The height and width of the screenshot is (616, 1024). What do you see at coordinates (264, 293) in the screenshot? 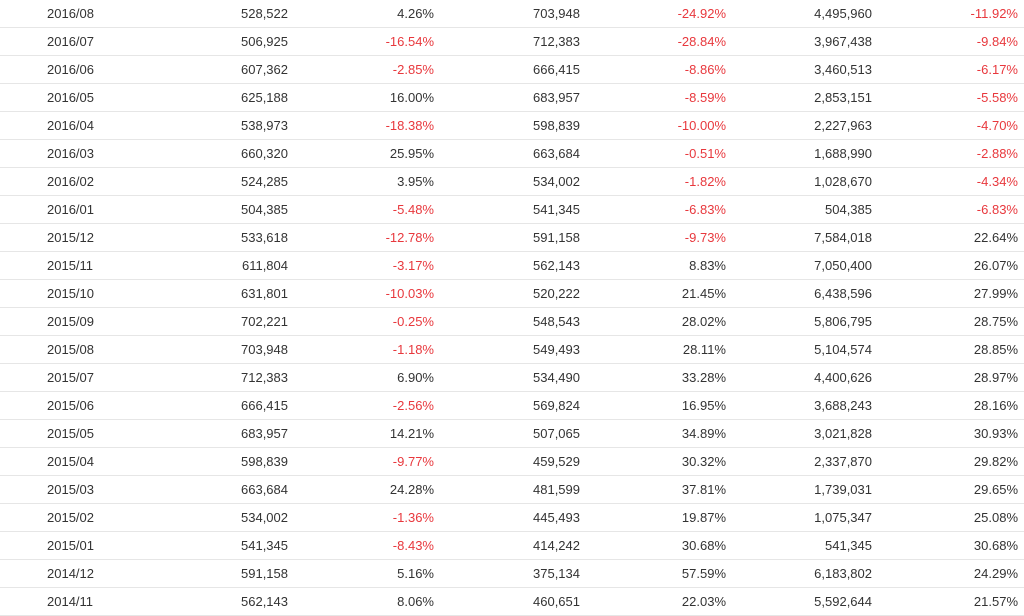
I see `cell-value-1: 631,801` at bounding box center [264, 293].